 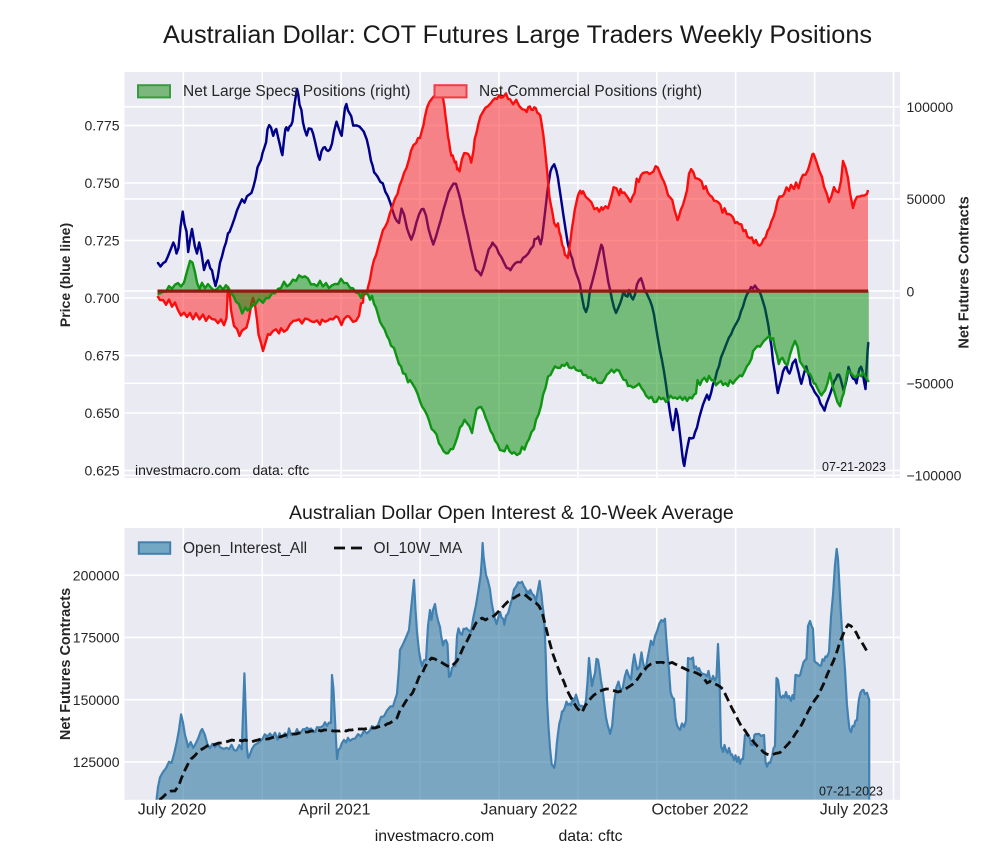 What do you see at coordinates (101, 183) in the screenshot?
I see `svg-text: 0.750` at bounding box center [101, 183].